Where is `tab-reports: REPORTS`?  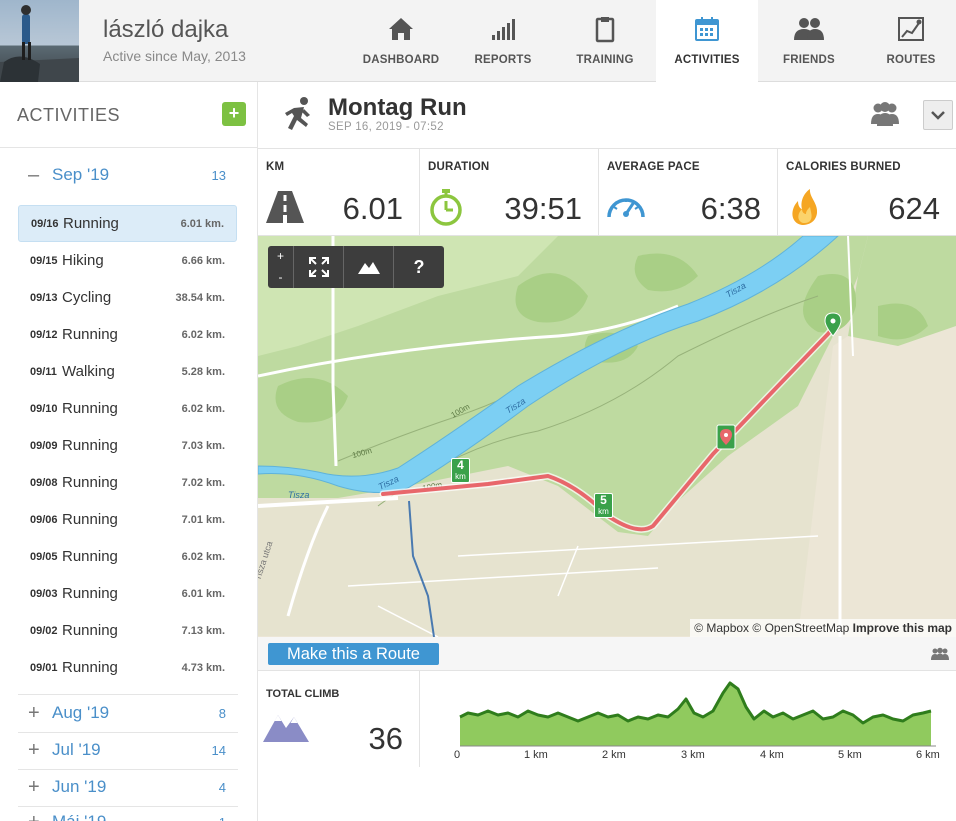 tab-reports: REPORTS is located at coordinates (503, 41).